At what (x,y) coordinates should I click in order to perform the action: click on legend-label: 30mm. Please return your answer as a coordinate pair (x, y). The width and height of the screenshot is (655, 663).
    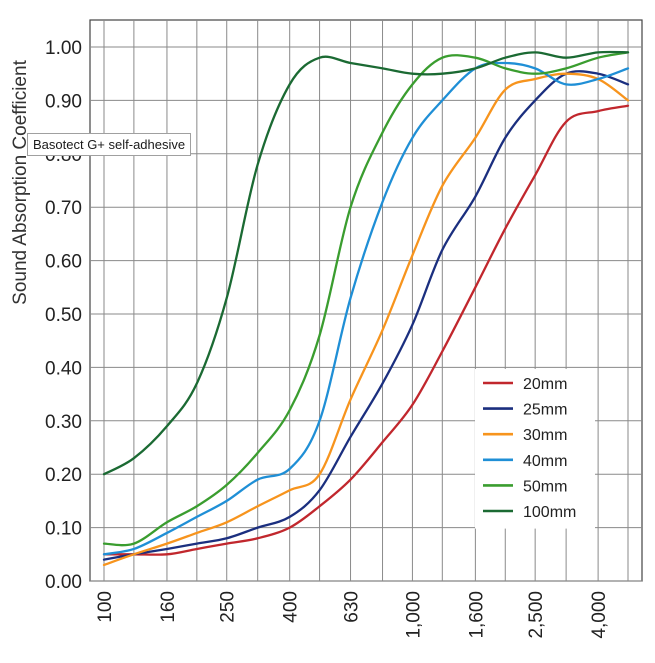
    Looking at the image, I should click on (545, 435).